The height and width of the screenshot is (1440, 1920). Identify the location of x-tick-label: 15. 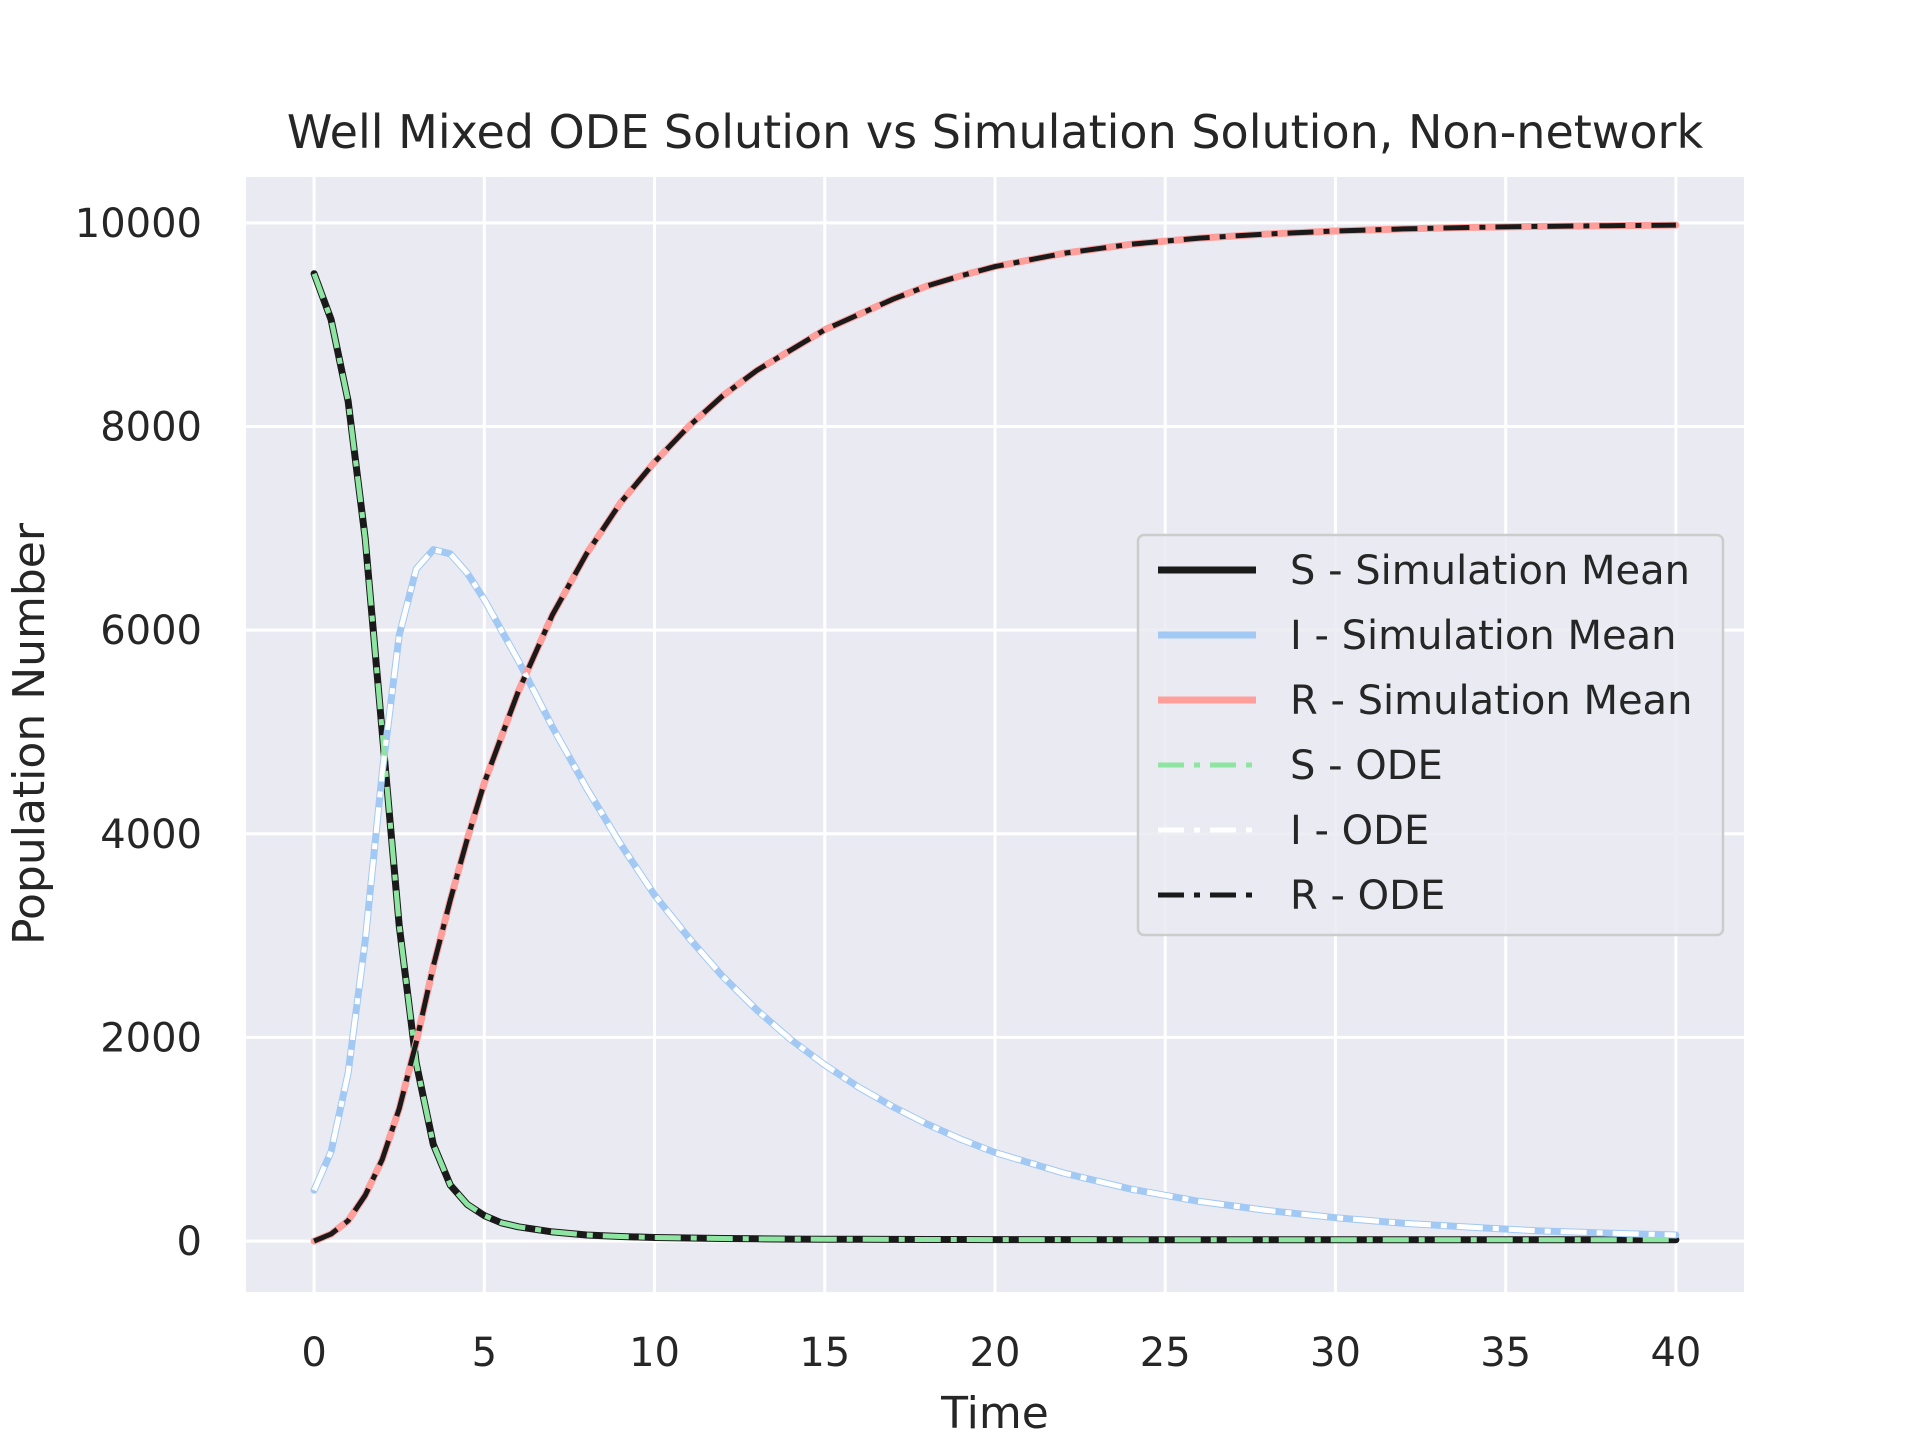
(824, 1353).